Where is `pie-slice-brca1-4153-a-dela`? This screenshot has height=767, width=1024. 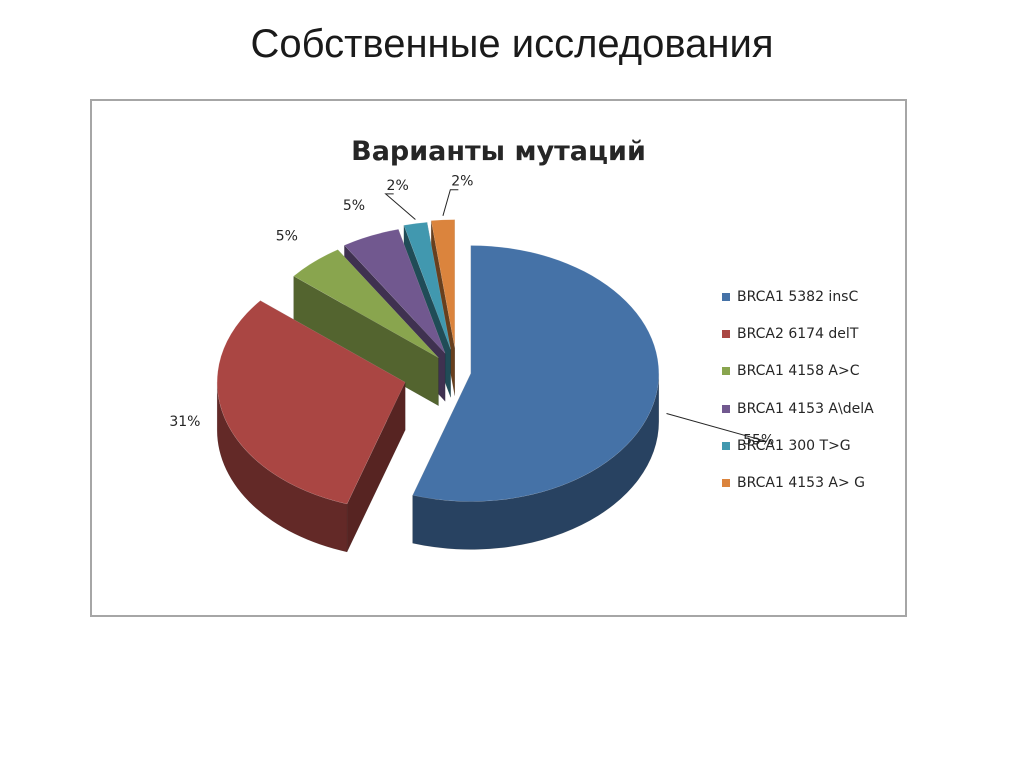 pie-slice-brca1-4153-a-dela is located at coordinates (394, 291).